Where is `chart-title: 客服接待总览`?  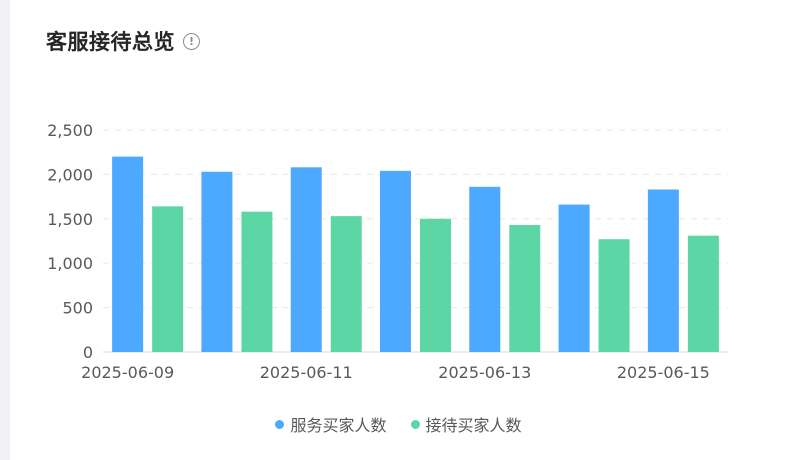 chart-title: 客服接待总览 is located at coordinates (110, 42).